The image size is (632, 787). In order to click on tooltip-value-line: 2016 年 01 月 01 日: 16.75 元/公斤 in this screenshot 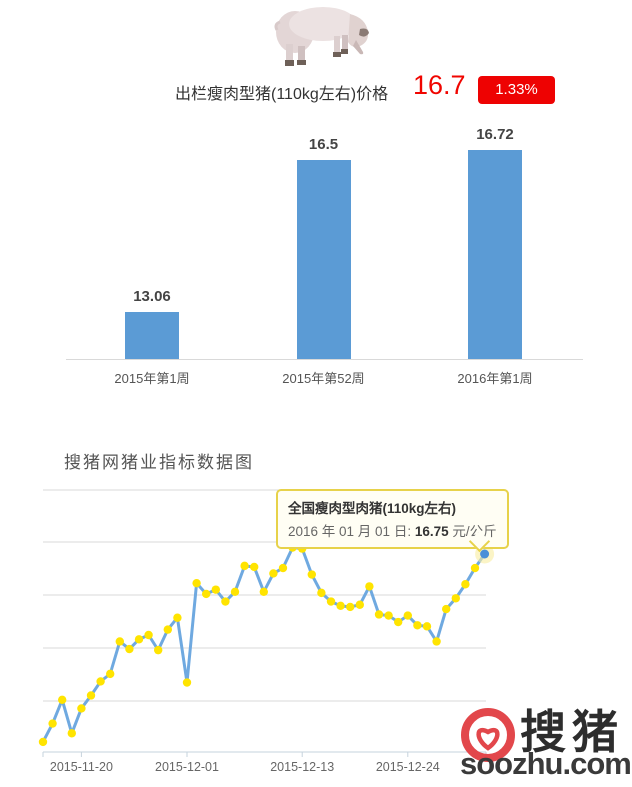, I will do `click(392, 530)`.